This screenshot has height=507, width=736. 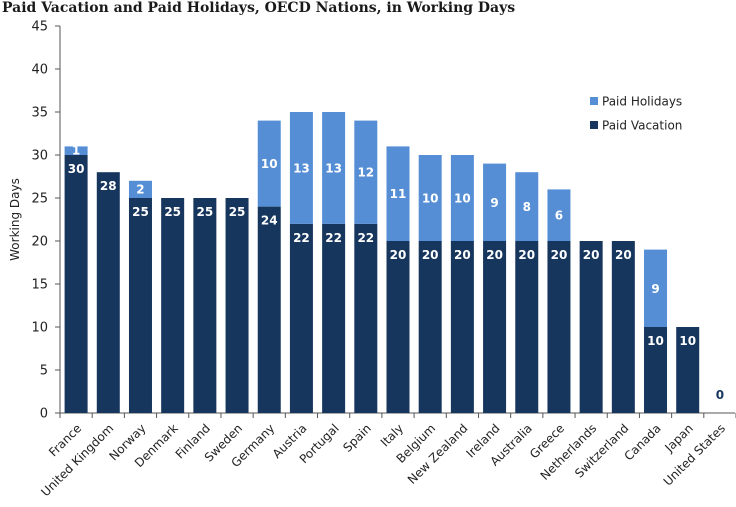 What do you see at coordinates (39, 156) in the screenshot?
I see `y-tick-label: 30` at bounding box center [39, 156].